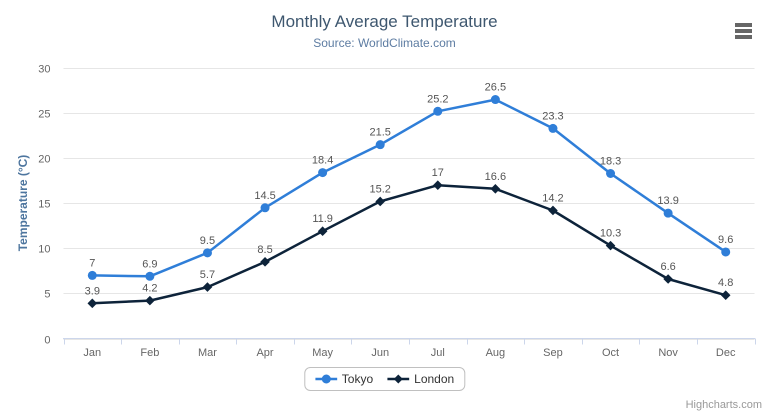  Describe the element at coordinates (384, 43) in the screenshot. I see `chart-subtitle: Source: WorldClimate.com` at that location.